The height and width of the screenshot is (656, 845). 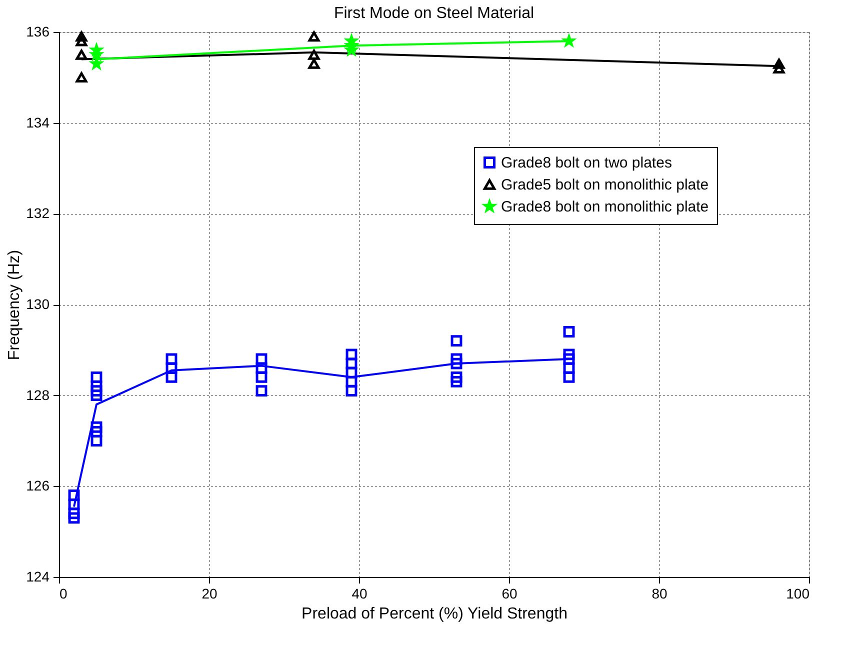 What do you see at coordinates (605, 207) in the screenshot?
I see `legend-label: Grade8 bolt on monolithic plate` at bounding box center [605, 207].